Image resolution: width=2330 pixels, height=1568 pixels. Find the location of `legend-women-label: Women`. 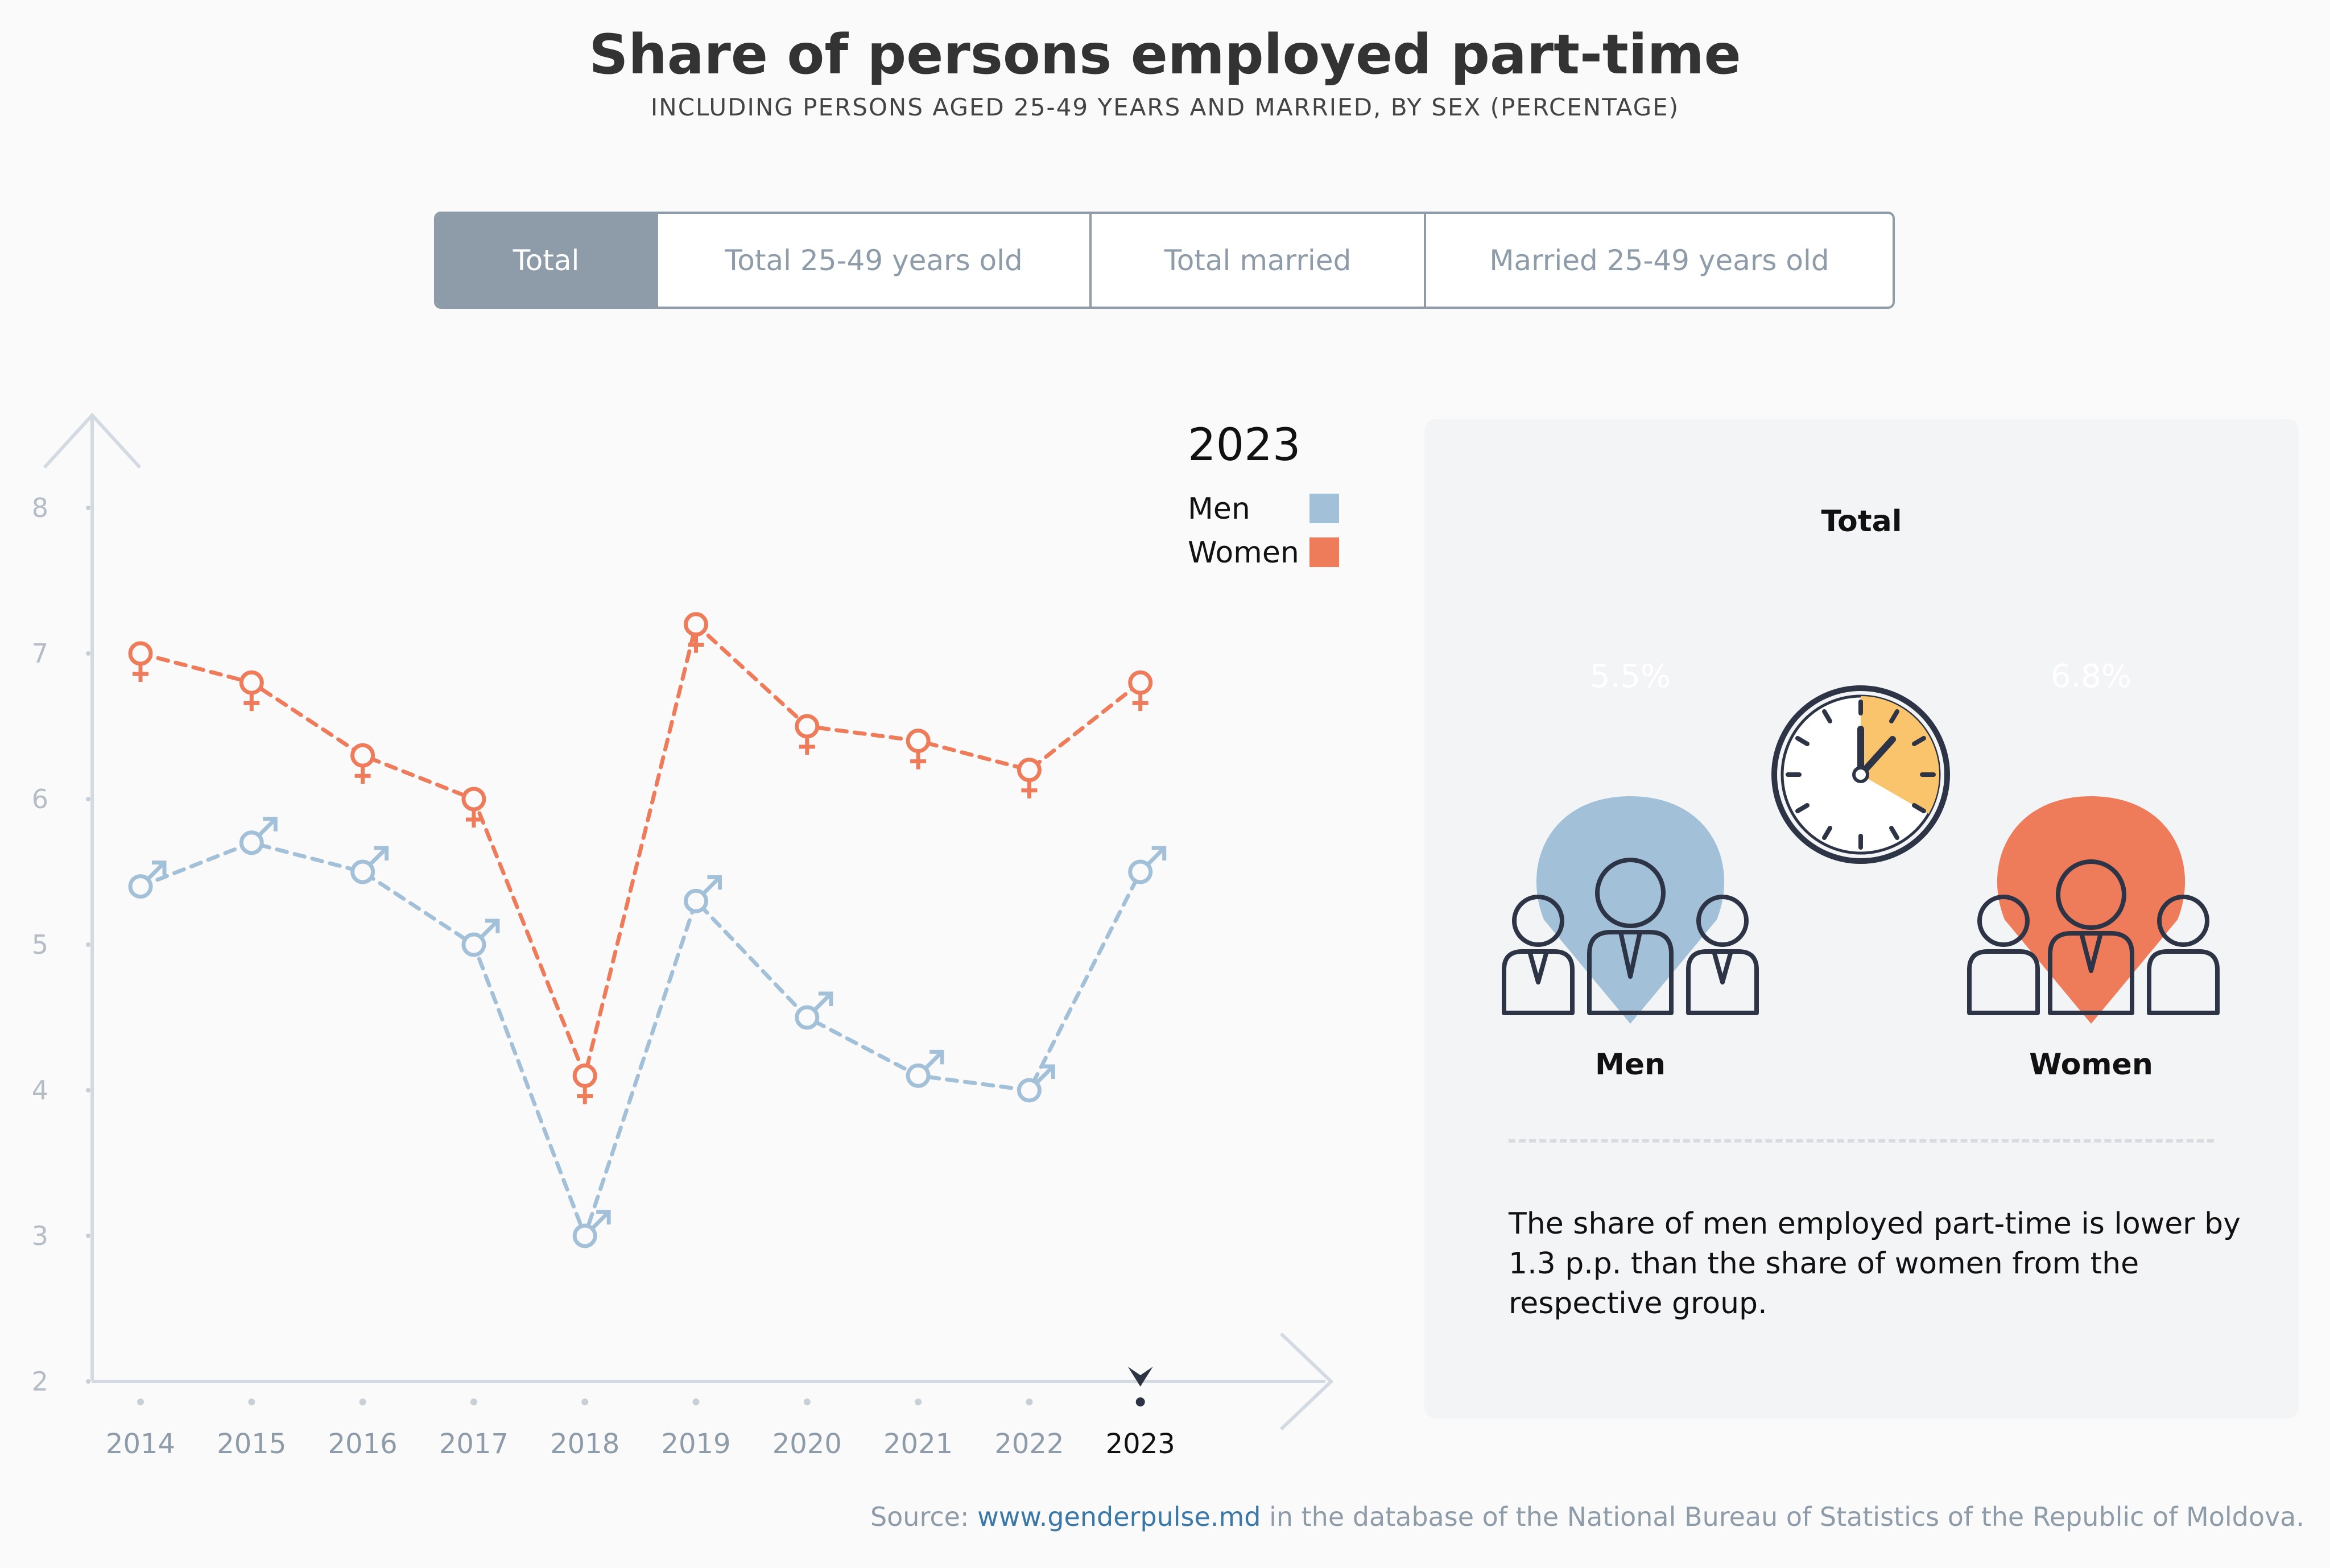

legend-women-label: Women is located at coordinates (1243, 553).